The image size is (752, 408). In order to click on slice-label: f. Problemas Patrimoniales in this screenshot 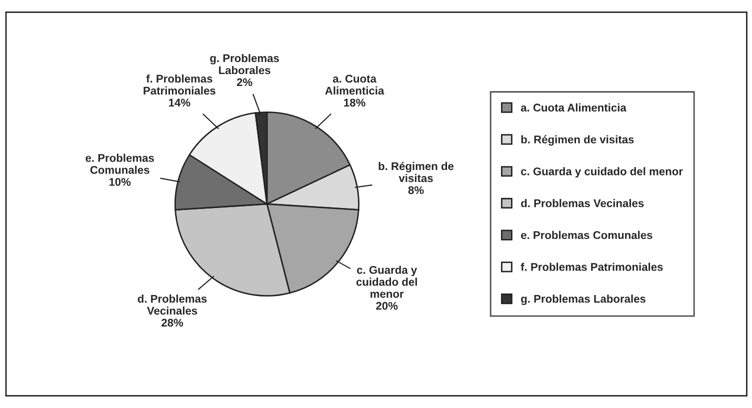, I will do `click(180, 84)`.